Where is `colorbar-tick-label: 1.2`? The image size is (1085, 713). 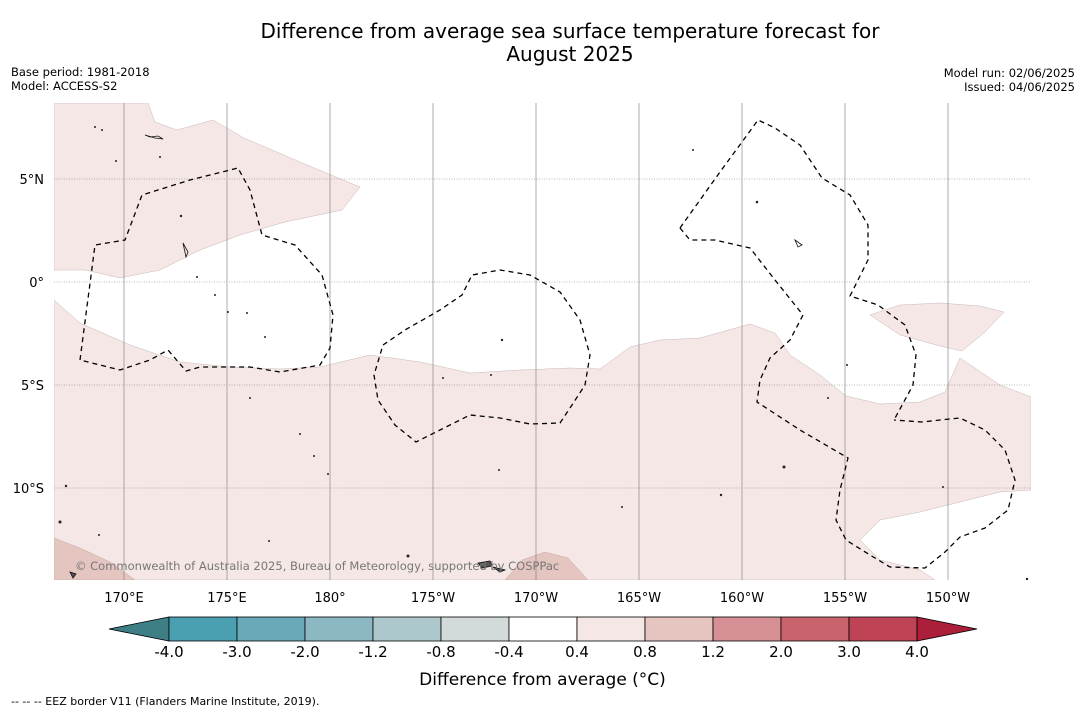
colorbar-tick-label: 1.2 is located at coordinates (713, 652).